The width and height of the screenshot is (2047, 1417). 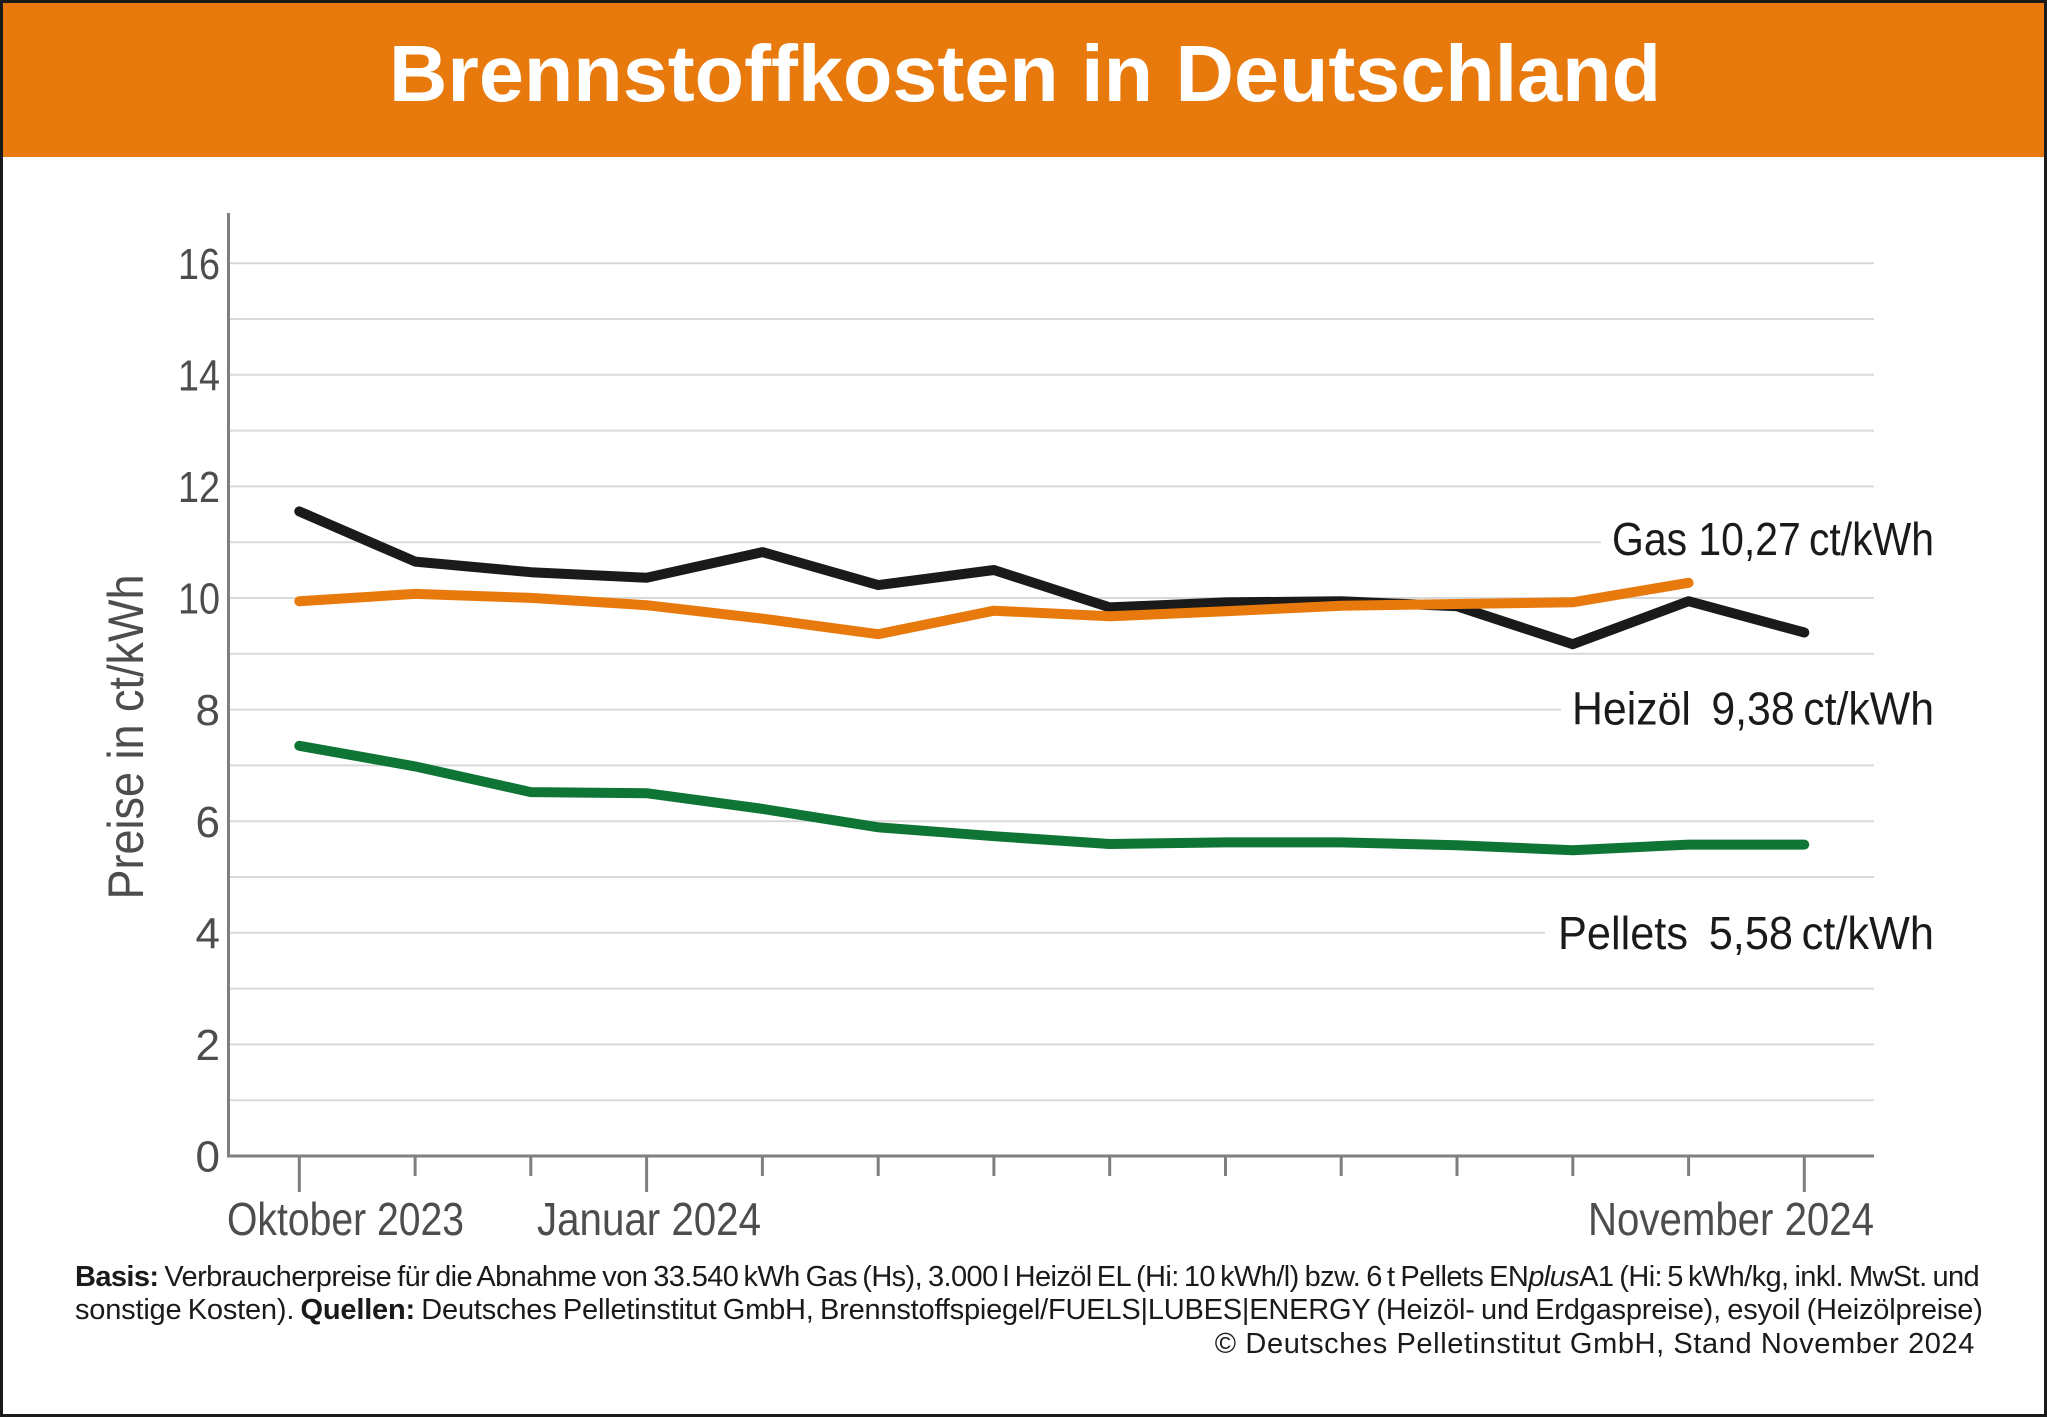 I want to click on svg-text: 10, so click(x=199, y=599).